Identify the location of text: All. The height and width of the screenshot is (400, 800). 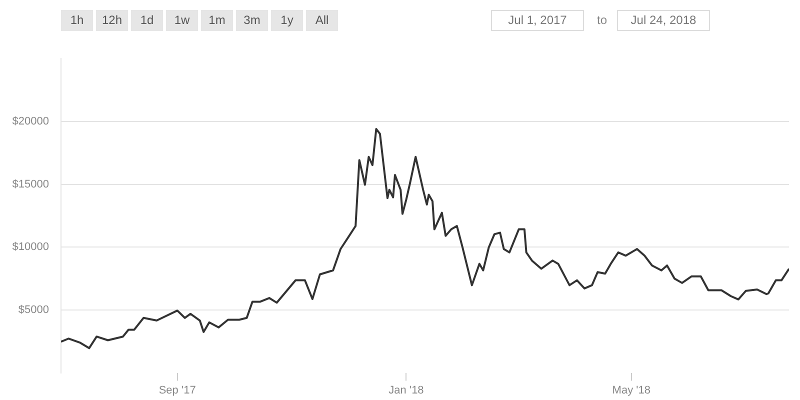
(322, 20).